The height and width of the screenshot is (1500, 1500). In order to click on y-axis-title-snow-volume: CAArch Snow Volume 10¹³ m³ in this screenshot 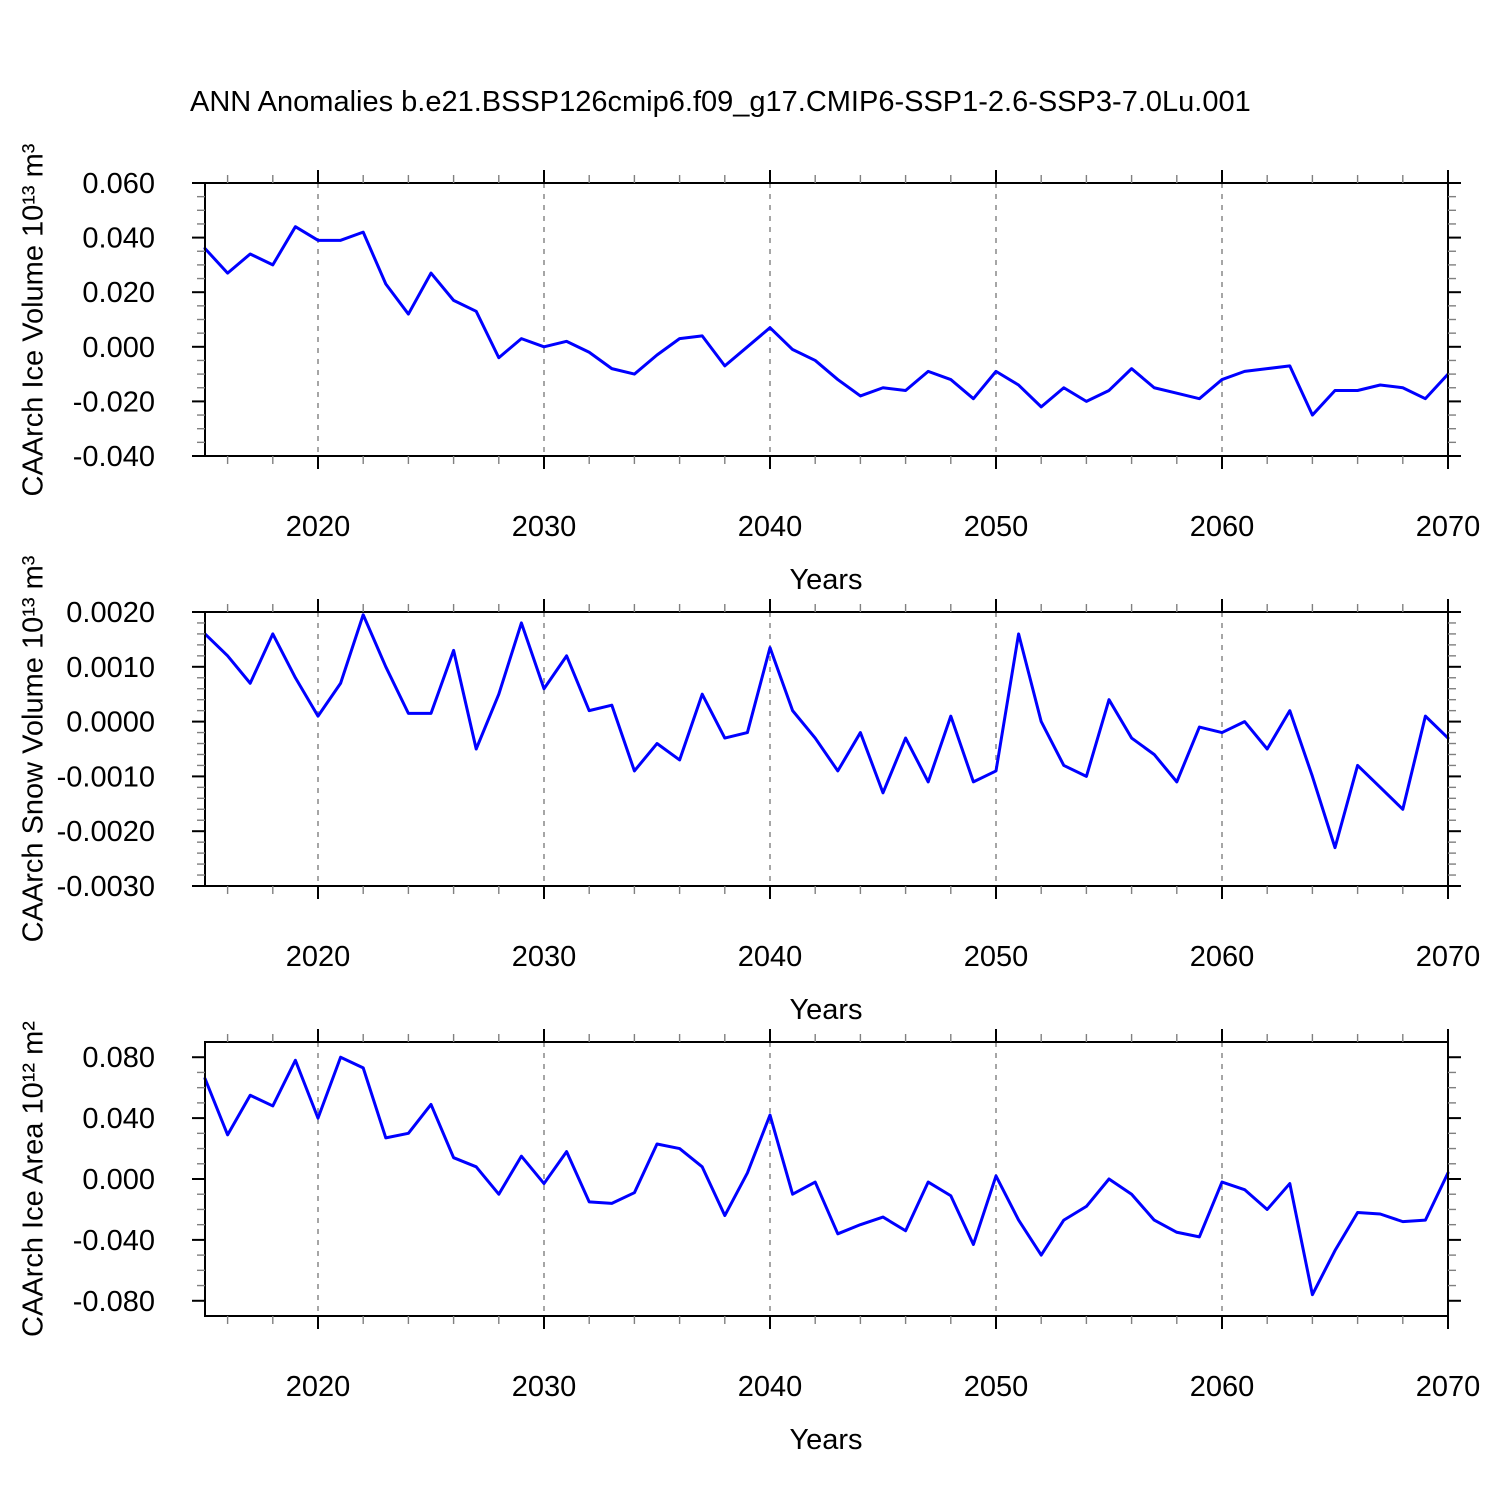, I will do `click(33, 749)`.